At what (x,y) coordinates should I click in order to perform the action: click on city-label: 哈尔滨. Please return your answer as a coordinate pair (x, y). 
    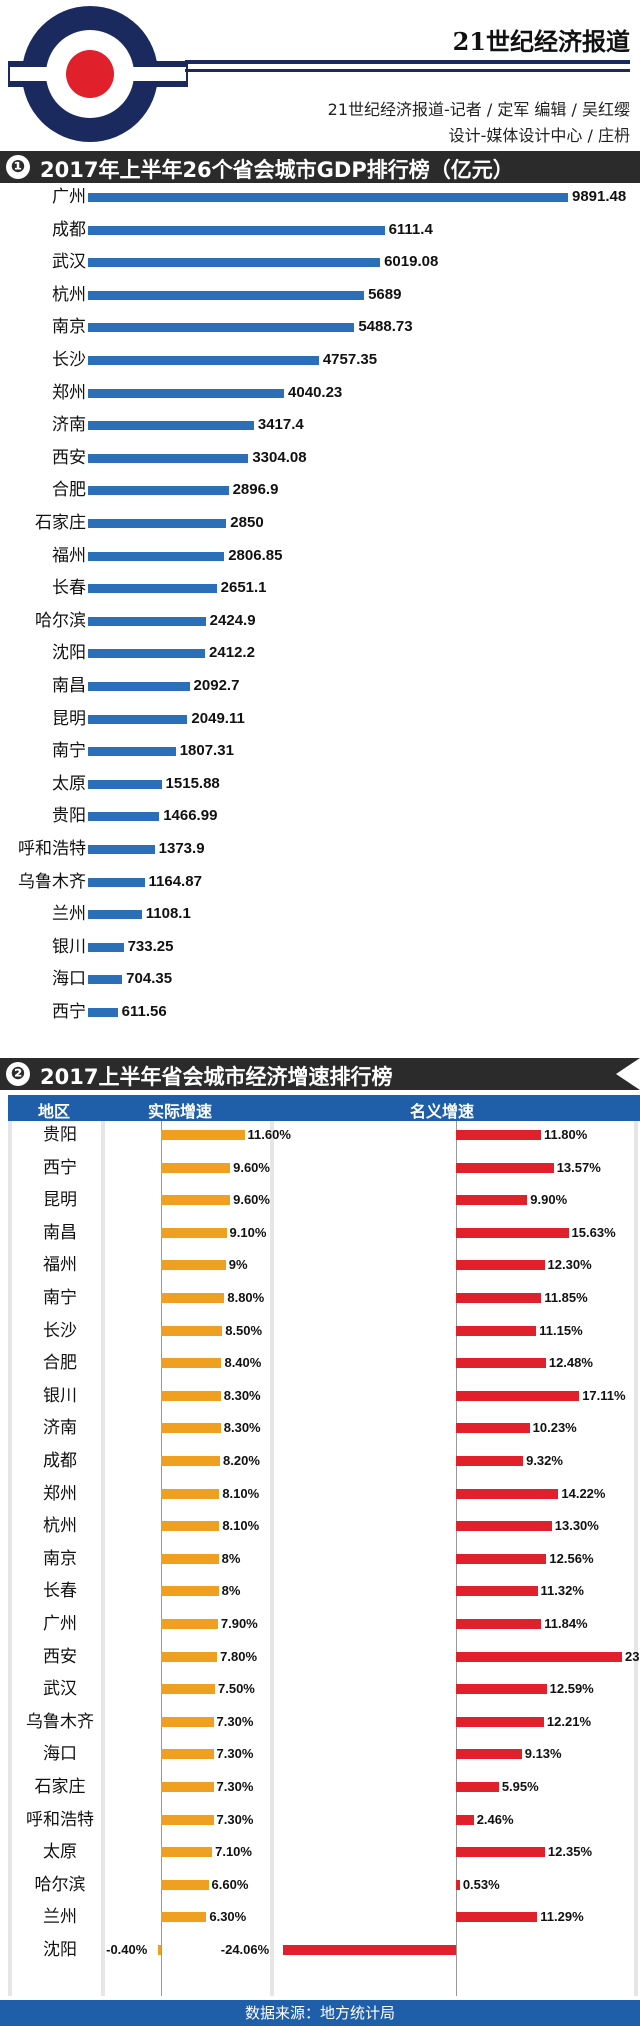
    Looking at the image, I should click on (60, 1884).